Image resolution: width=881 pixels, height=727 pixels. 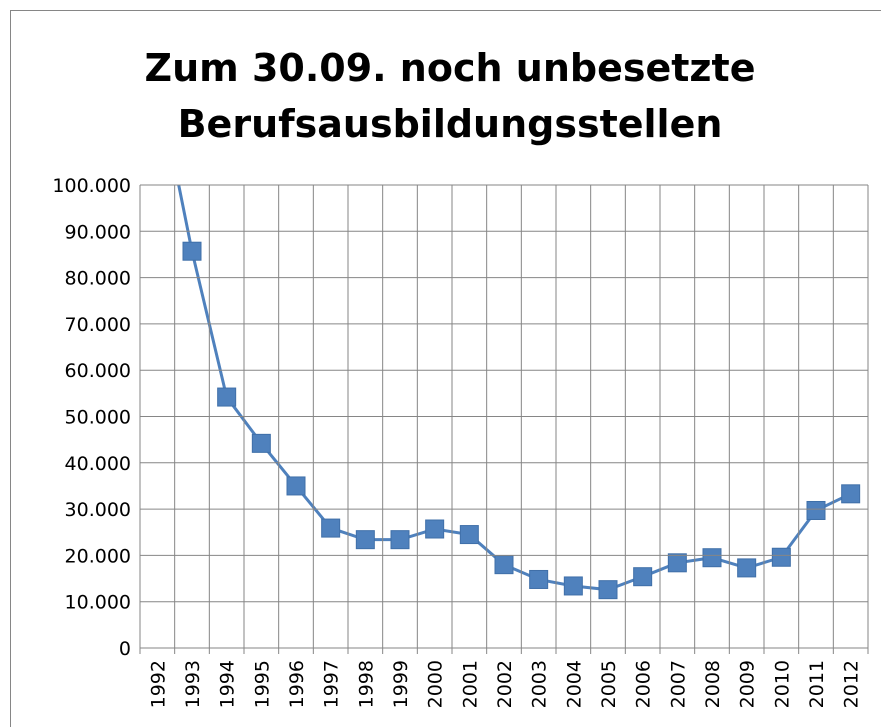 I want to click on x-tick-label: 2010, so click(x=782, y=684).